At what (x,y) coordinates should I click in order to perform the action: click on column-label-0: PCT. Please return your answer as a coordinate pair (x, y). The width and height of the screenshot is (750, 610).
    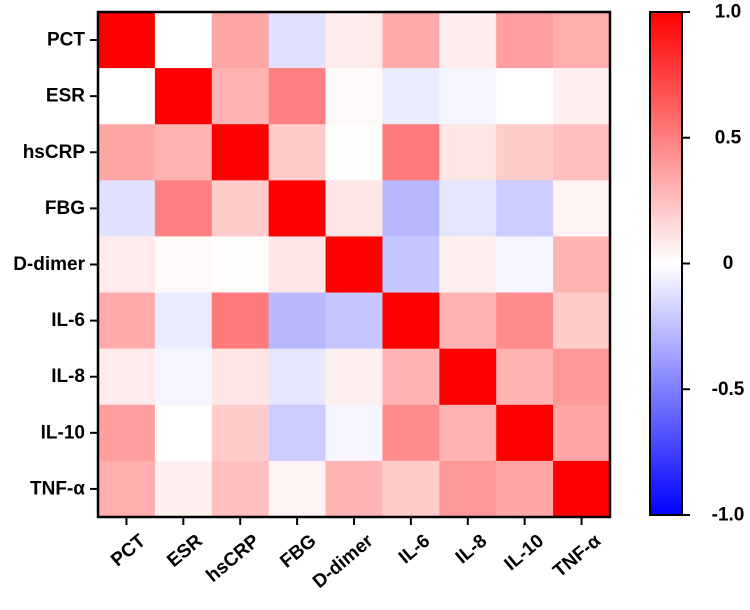
    Looking at the image, I should click on (128, 550).